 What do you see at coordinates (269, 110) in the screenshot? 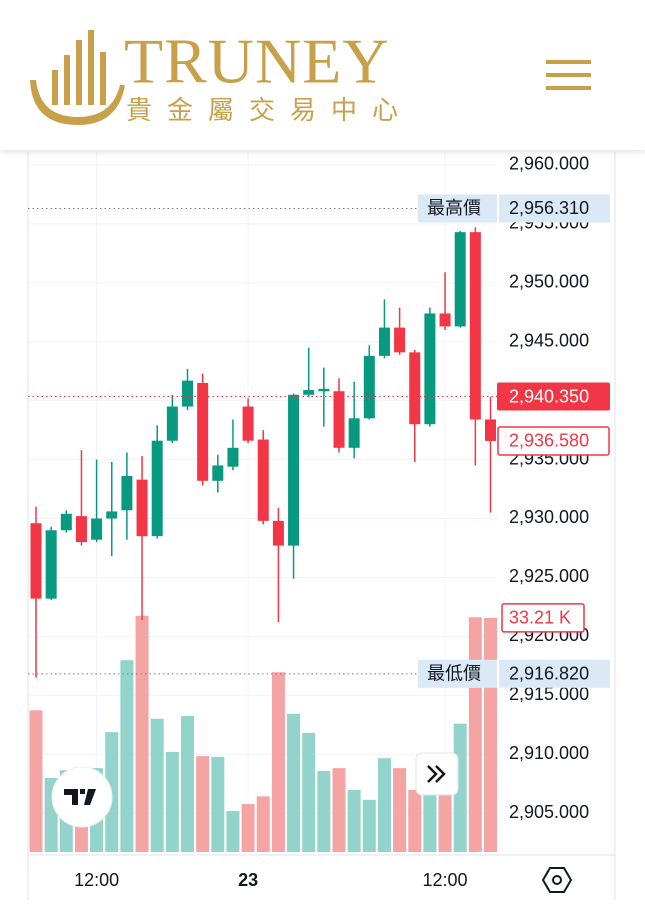
I see `brand-subtitle: 貴金屬交易中心` at bounding box center [269, 110].